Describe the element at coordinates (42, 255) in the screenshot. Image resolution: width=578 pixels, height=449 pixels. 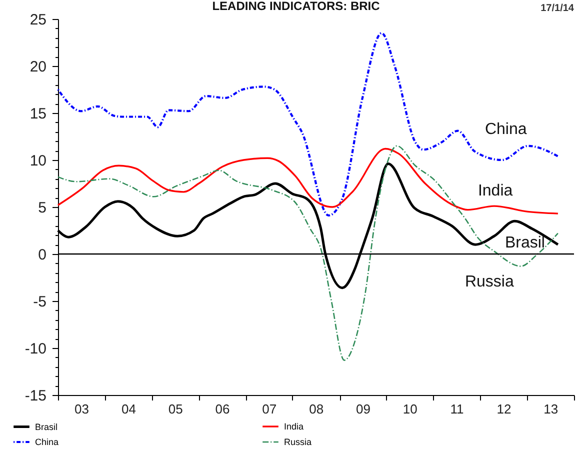
I see `y-tick-label: 0` at that location.